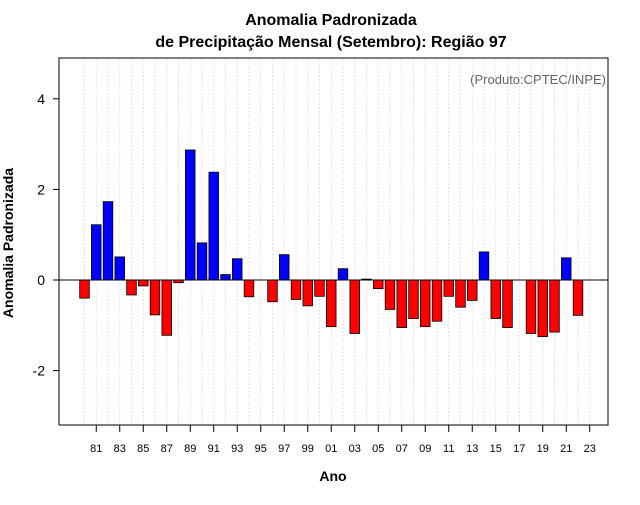 Image resolution: width=640 pixels, height=505 pixels. What do you see at coordinates (472, 449) in the screenshot?
I see `x-tick-label: 13` at bounding box center [472, 449].